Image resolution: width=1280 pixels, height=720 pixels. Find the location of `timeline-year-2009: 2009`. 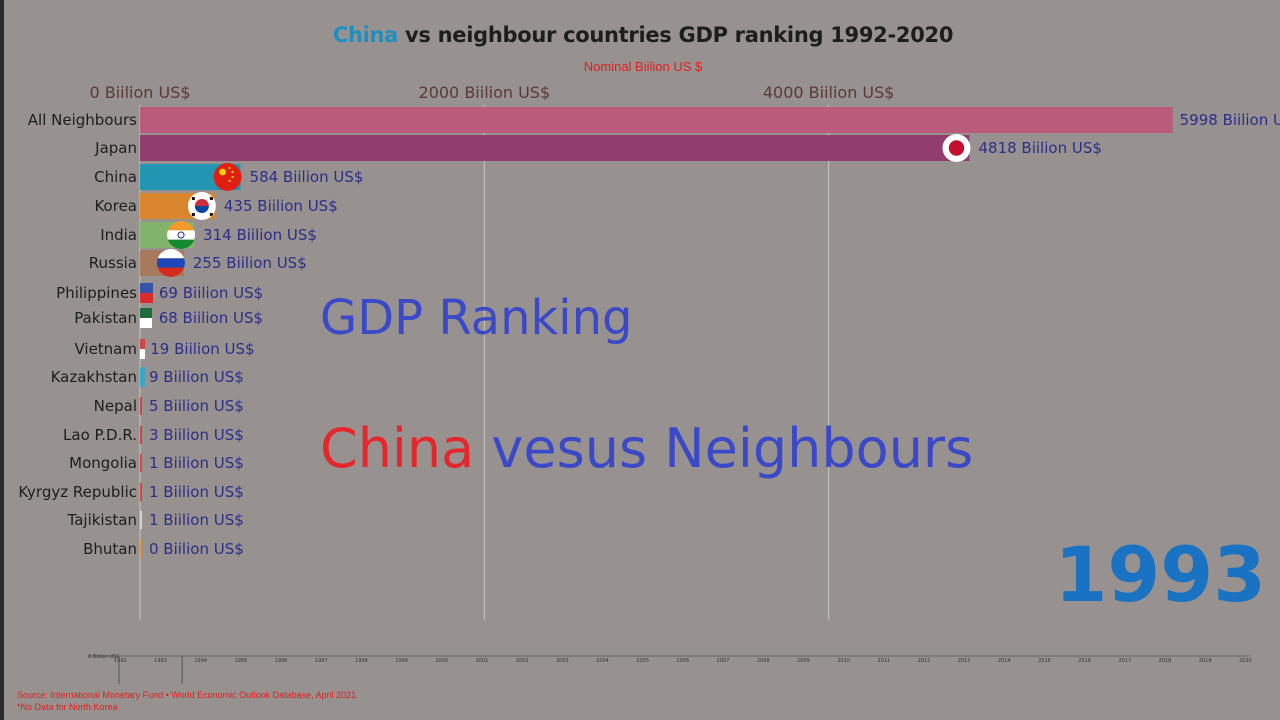

timeline-year-2009: 2009 is located at coordinates (803, 661).